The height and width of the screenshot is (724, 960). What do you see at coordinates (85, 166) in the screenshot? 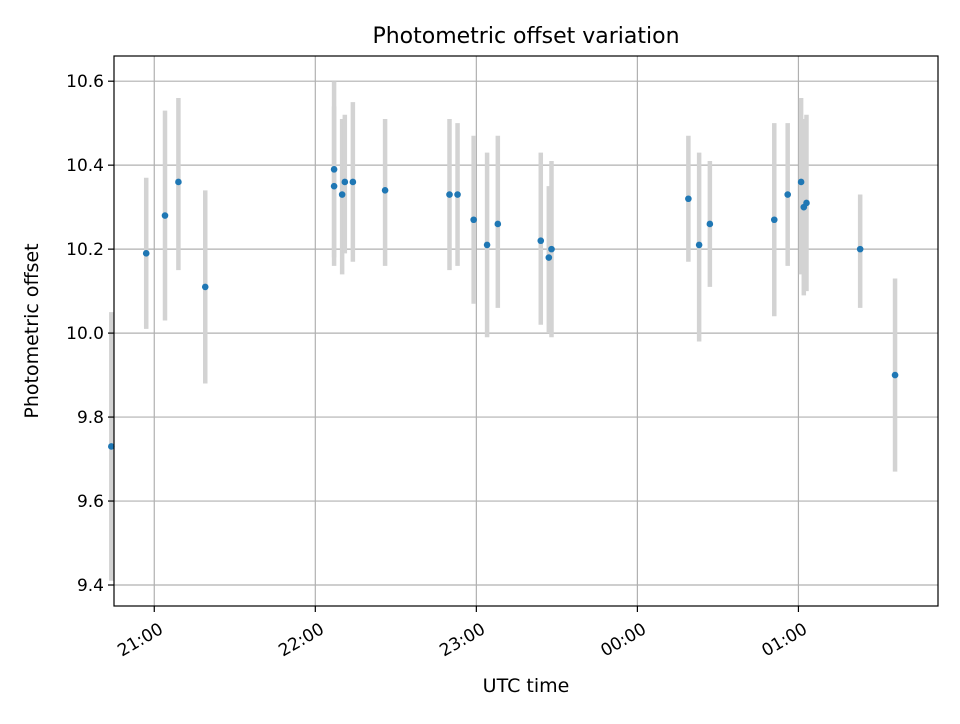
I see `y-tick-label: 10.4` at bounding box center [85, 166].